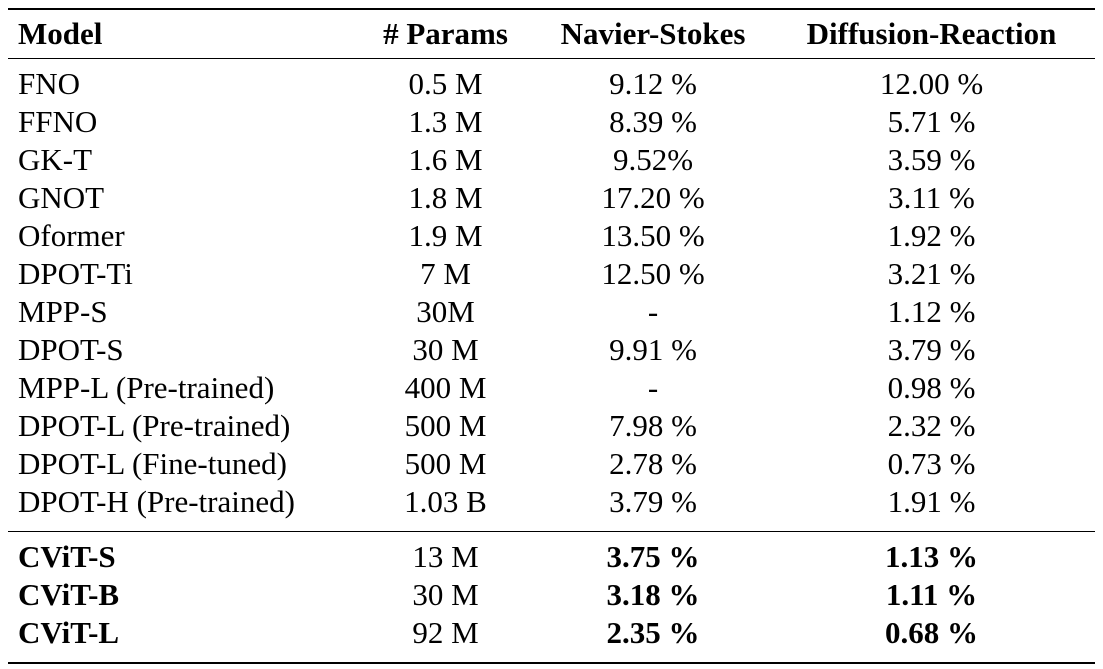 This screenshot has height=669, width=1103. Describe the element at coordinates (445, 121) in the screenshot. I see `cell-params: 1.3 M` at that location.